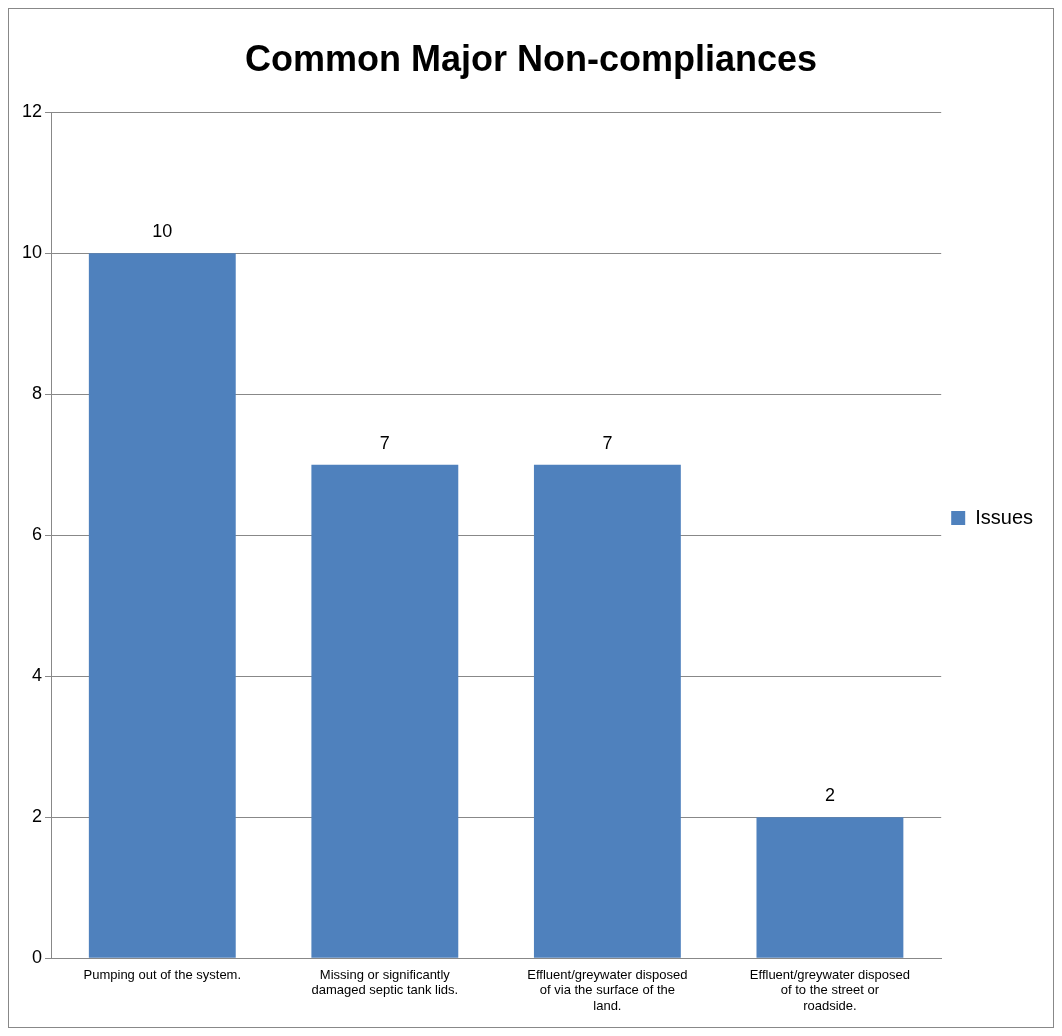  What do you see at coordinates (37, 957) in the screenshot?
I see `y-tick-label: 0` at bounding box center [37, 957].